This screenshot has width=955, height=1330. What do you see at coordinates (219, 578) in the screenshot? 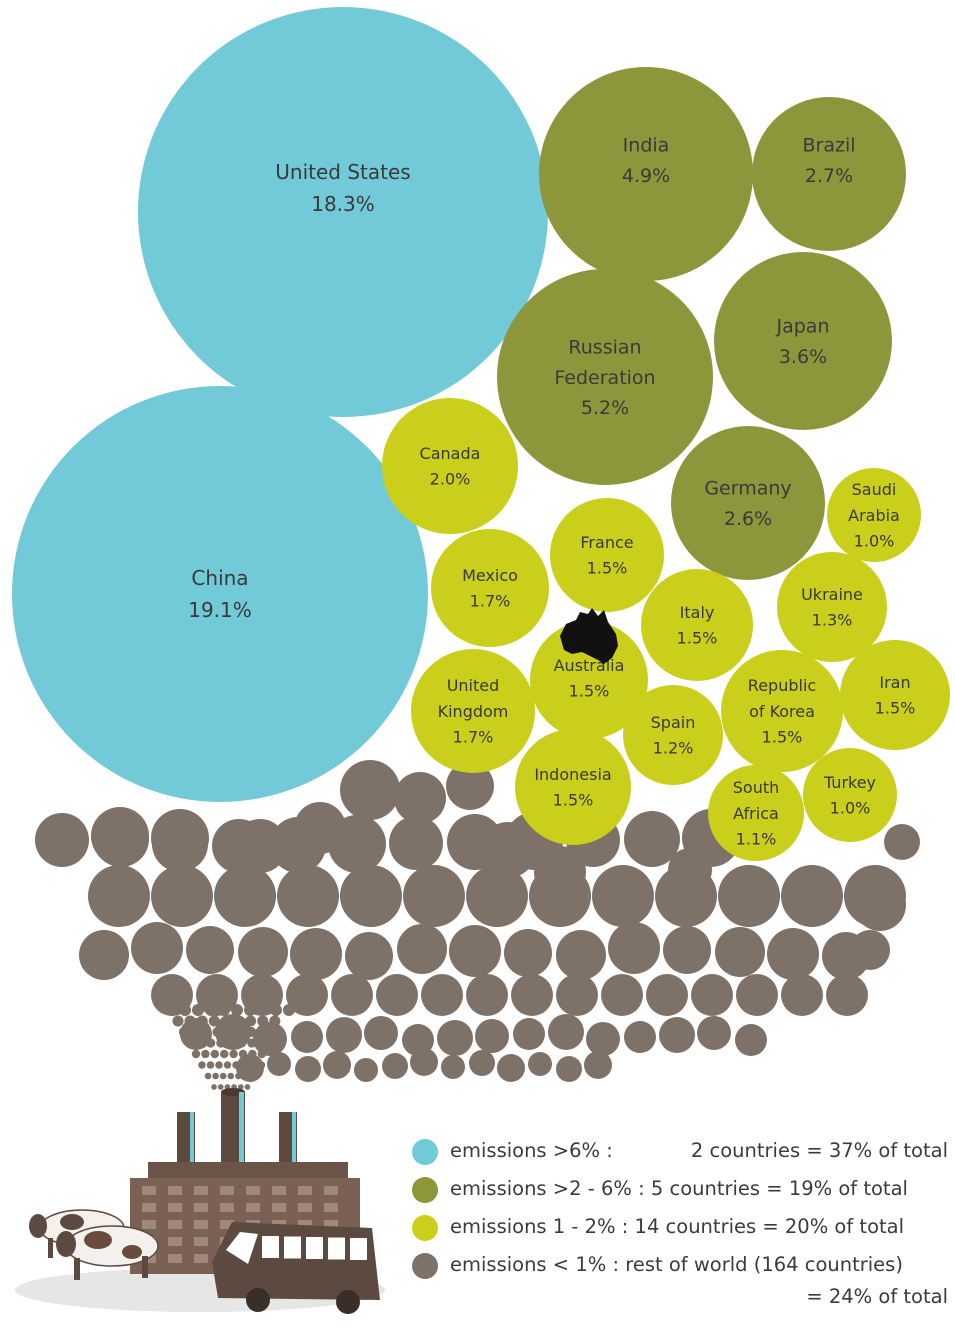
I see `bubble-label-china: China` at bounding box center [219, 578].